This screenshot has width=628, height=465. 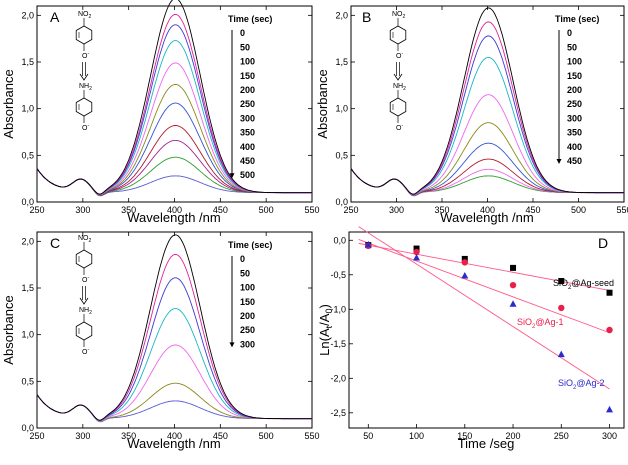 What do you see at coordinates (174, 210) in the screenshot?
I see `panel-a-xtick-label: 400` at bounding box center [174, 210].